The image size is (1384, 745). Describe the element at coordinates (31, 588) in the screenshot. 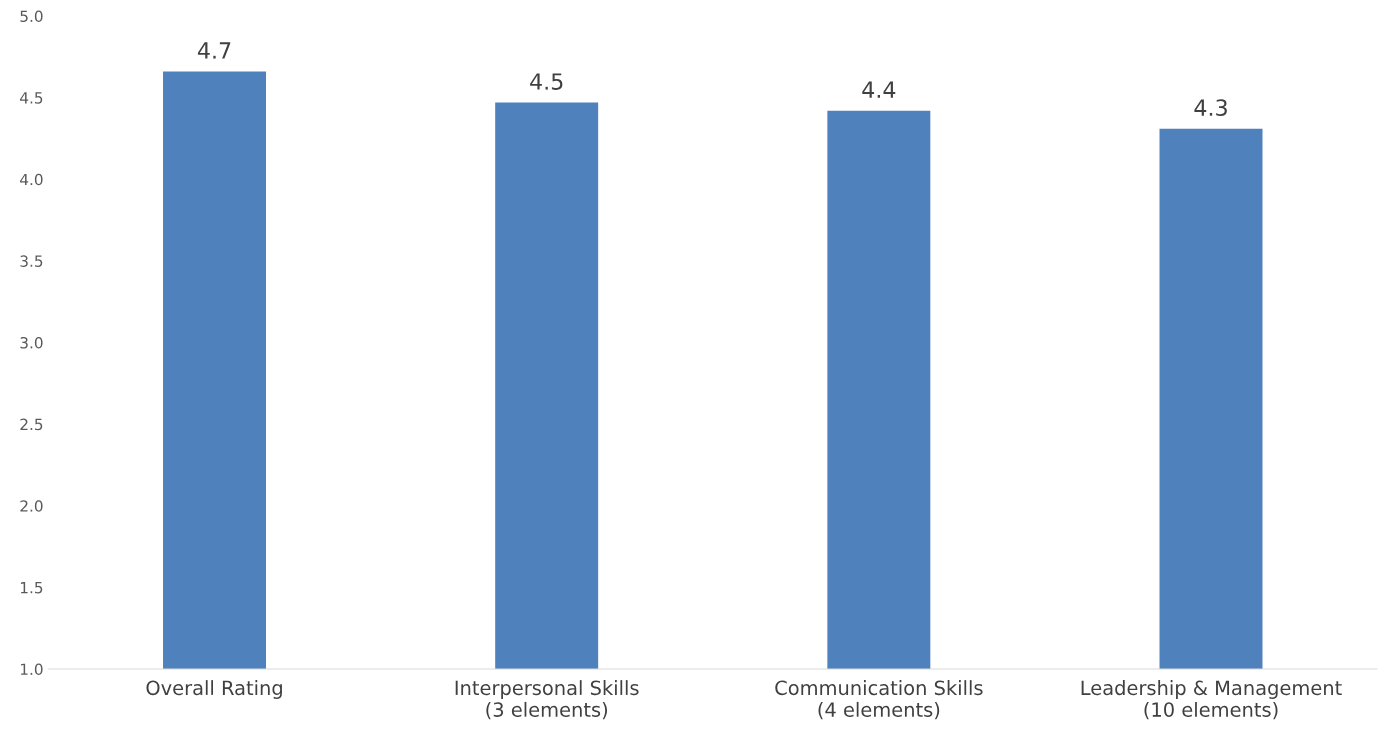

I see `y-tick-label: 1.5` at that location.